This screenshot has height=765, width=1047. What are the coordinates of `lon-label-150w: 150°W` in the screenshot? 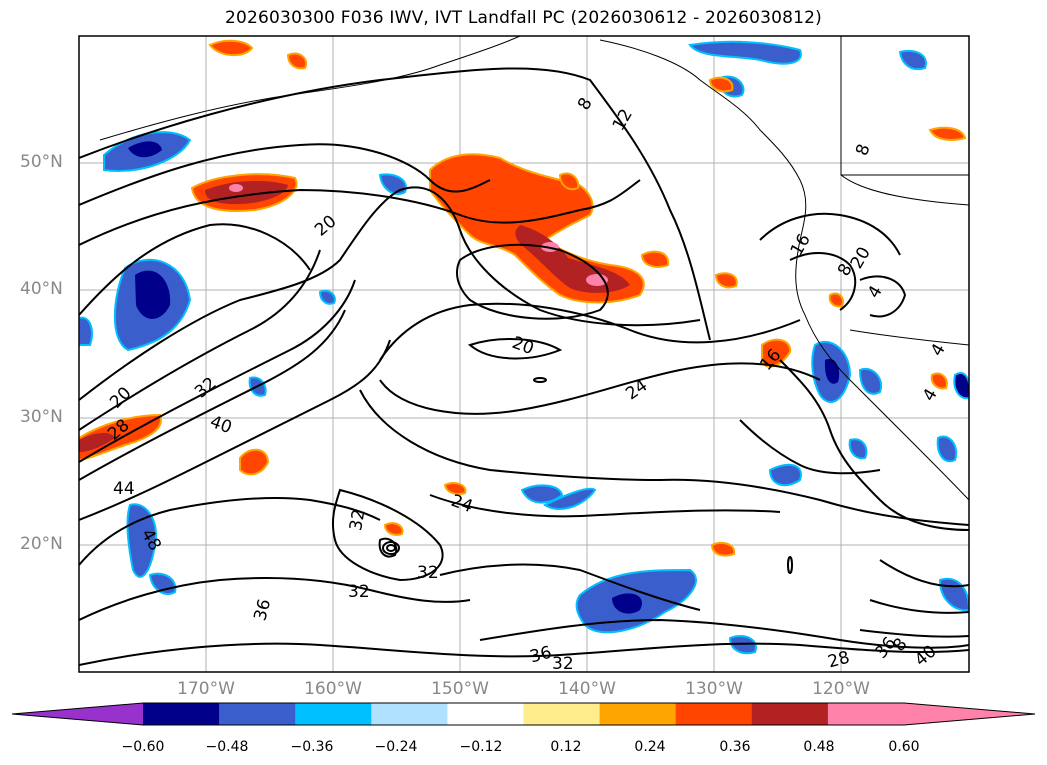 It's located at (460, 689).